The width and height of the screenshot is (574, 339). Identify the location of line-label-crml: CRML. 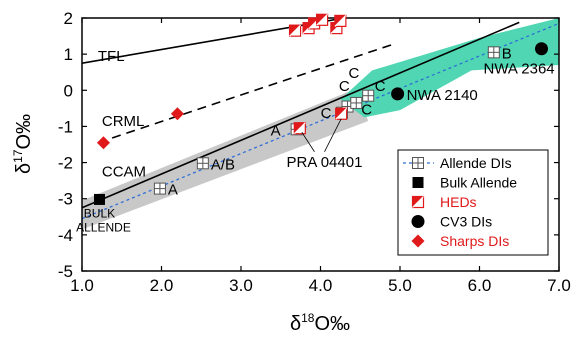
(123, 121).